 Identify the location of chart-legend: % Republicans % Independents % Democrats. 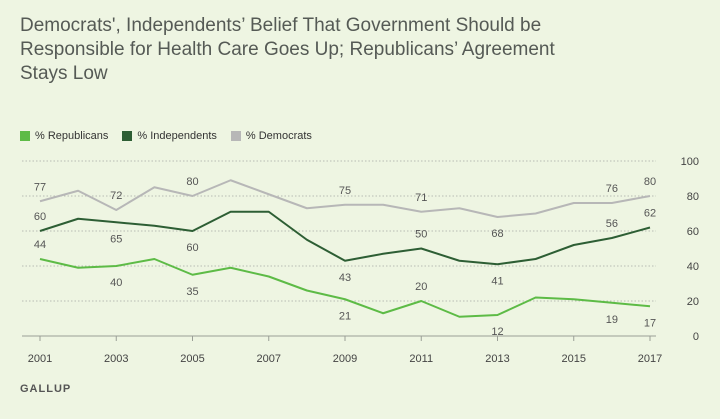
(166, 136).